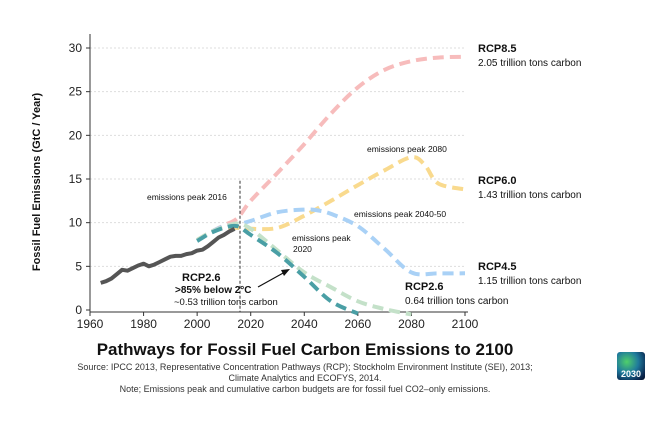 The width and height of the screenshot is (664, 426). What do you see at coordinates (213, 290) in the screenshot?
I see `label-rcp26b-line1: >85% below 2°C` at bounding box center [213, 290].